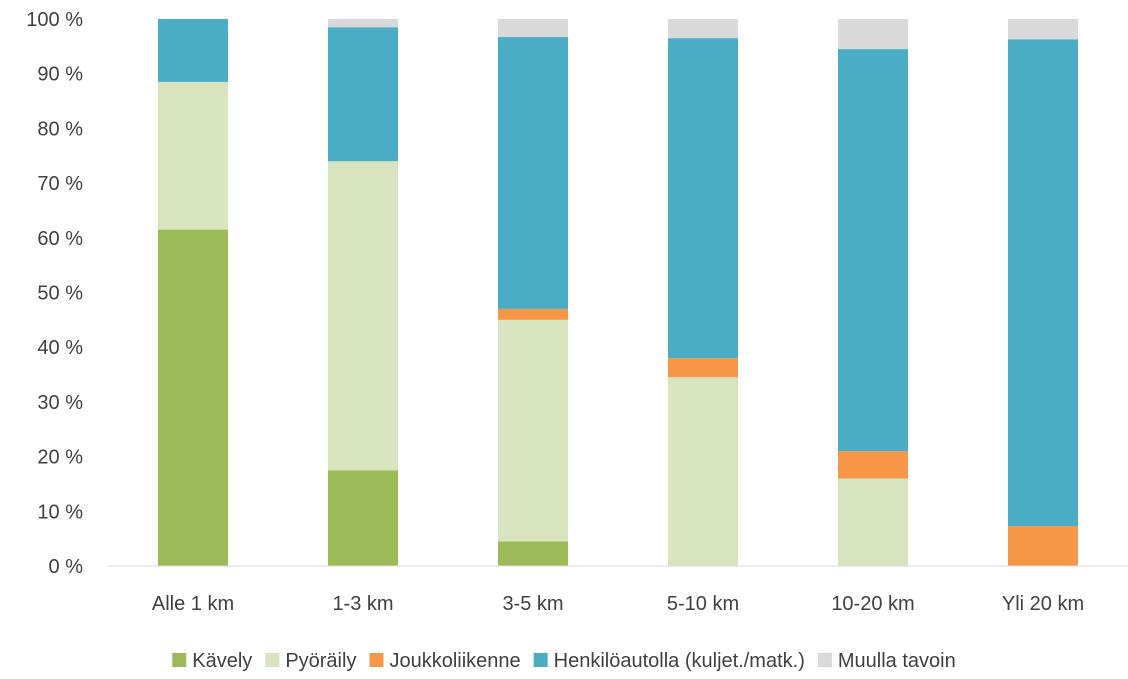 The height and width of the screenshot is (679, 1128). I want to click on y-tick-label: 50 %, so click(60, 294).